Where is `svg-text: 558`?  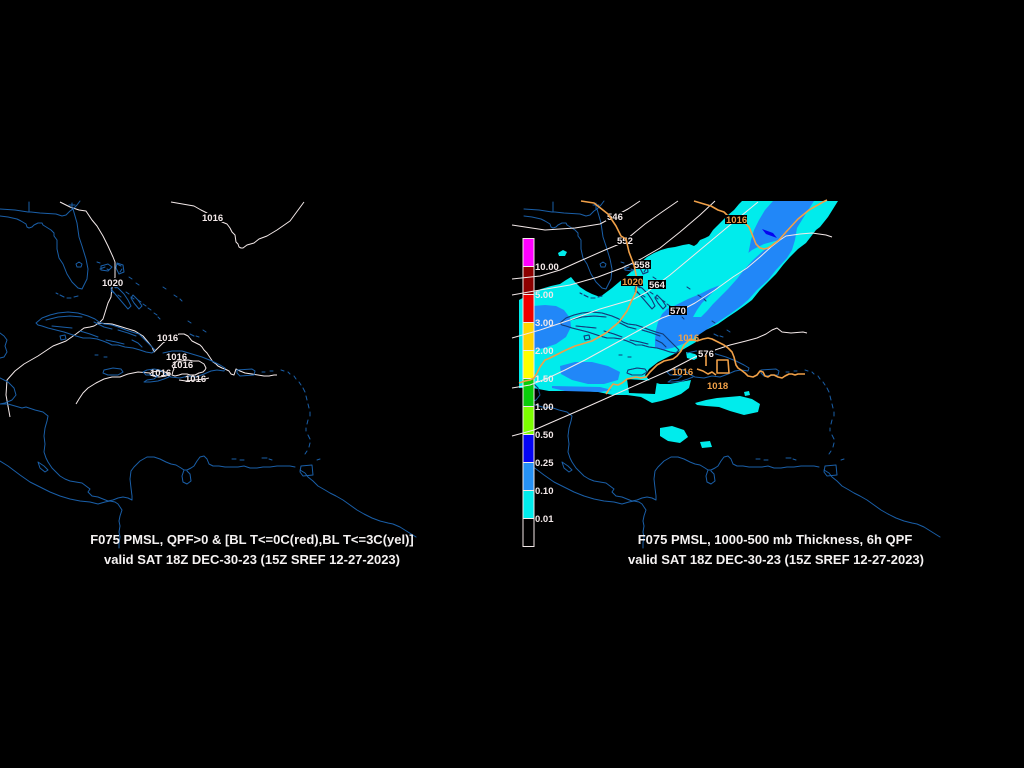
svg-text: 558 is located at coordinates (642, 265).